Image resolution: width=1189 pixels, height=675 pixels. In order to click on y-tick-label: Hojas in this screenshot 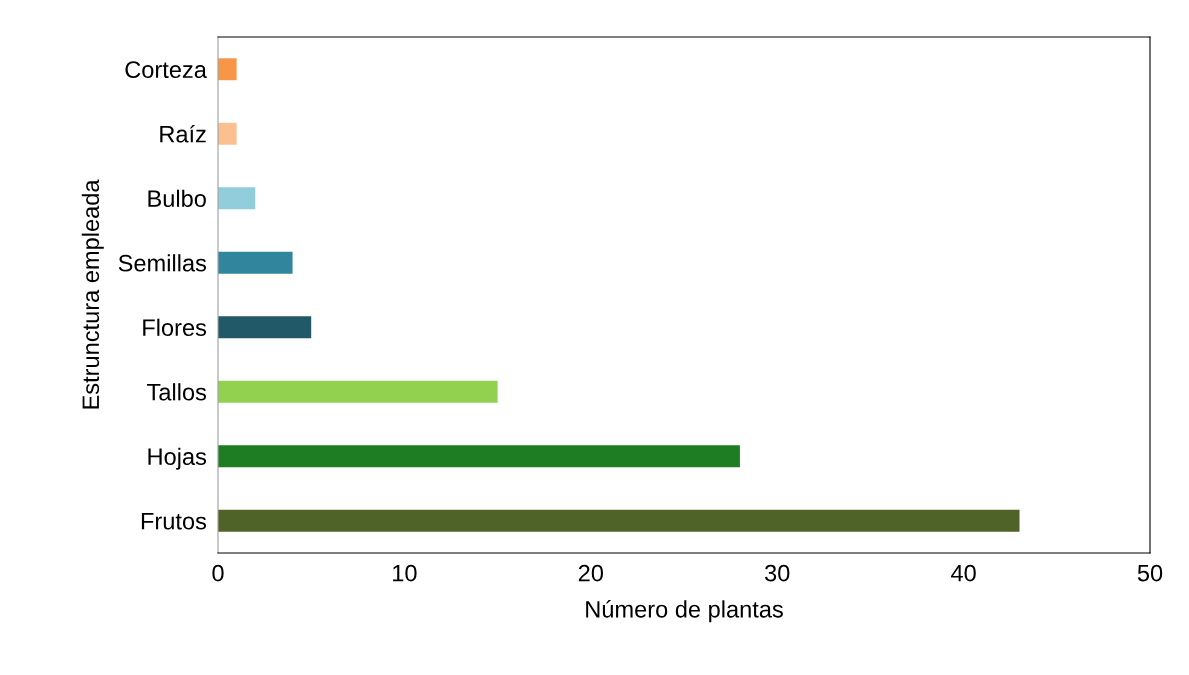, I will do `click(177, 458)`.